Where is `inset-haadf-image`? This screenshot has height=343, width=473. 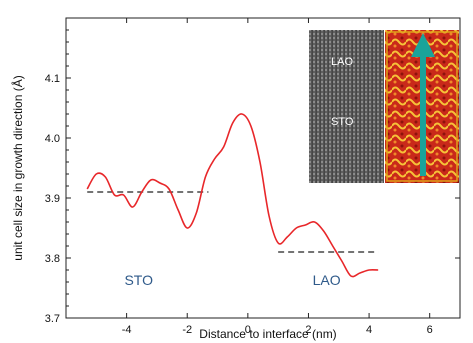 inset-haadf-image is located at coordinates (346, 106).